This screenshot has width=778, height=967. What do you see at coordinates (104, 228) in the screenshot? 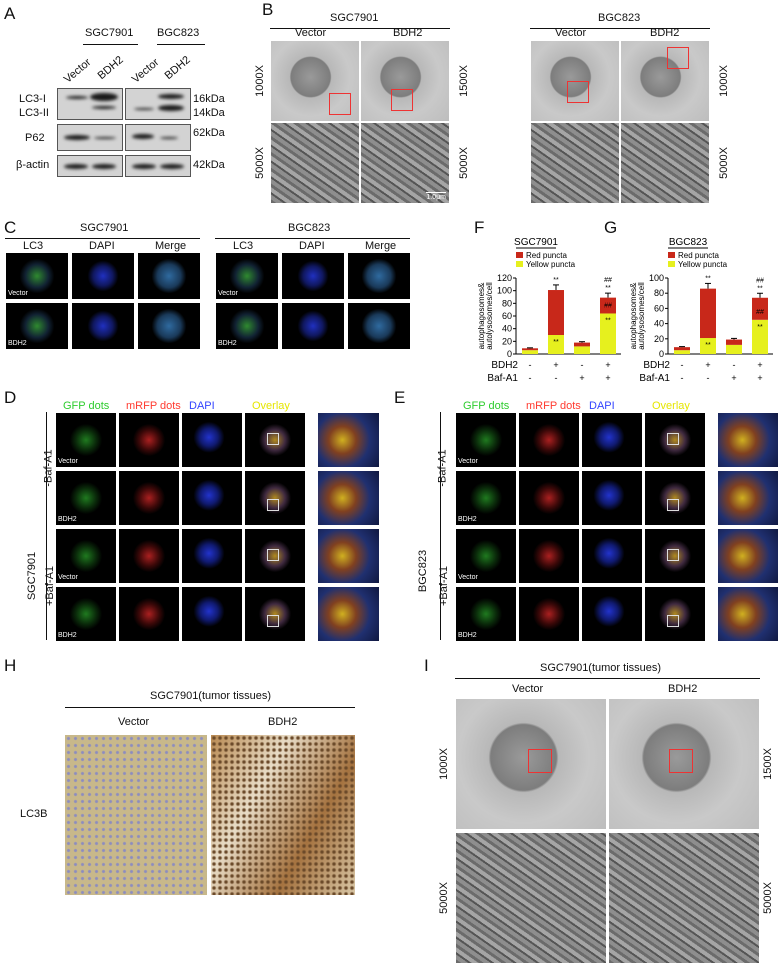
I see `group-label: SGC7901` at bounding box center [104, 228].